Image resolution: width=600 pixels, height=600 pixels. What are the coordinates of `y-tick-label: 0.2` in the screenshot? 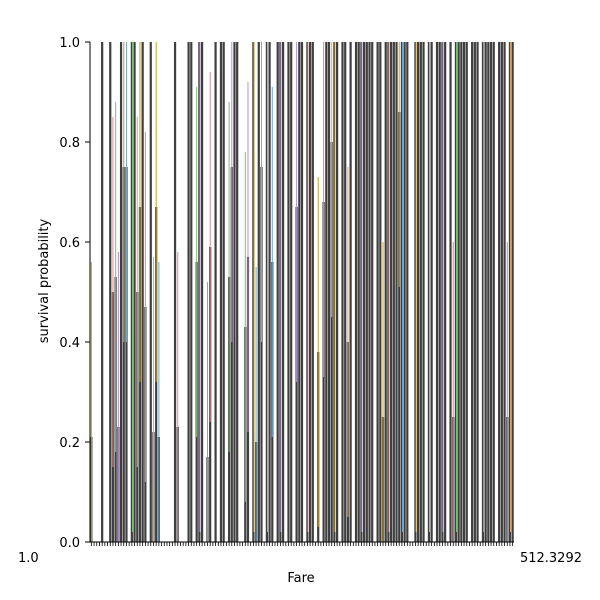 It's located at (69, 443).